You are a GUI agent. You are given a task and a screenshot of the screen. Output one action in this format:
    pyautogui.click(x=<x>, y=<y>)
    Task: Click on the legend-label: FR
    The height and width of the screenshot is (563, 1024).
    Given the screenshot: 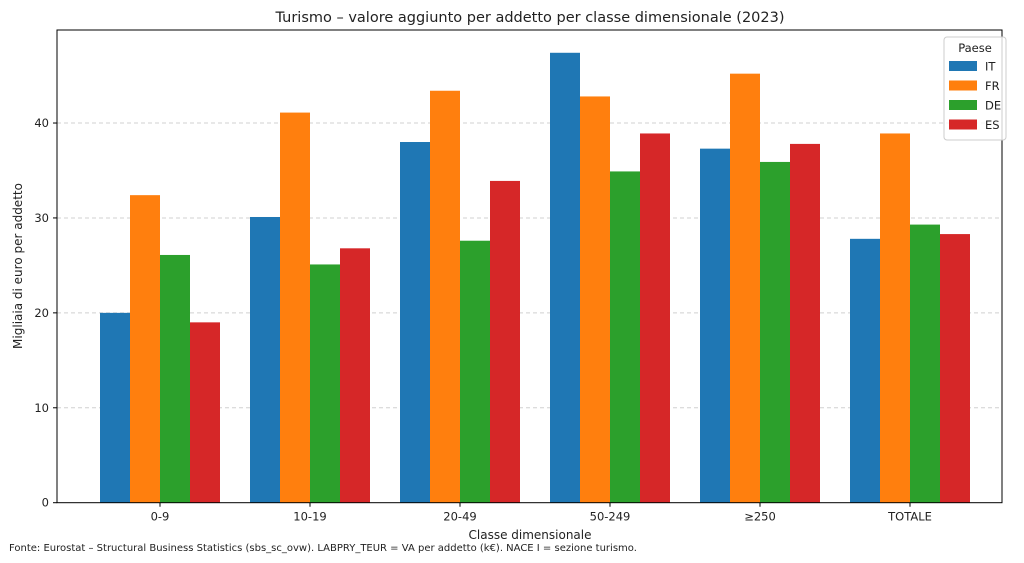 What is the action you would take?
    pyautogui.click(x=992, y=86)
    